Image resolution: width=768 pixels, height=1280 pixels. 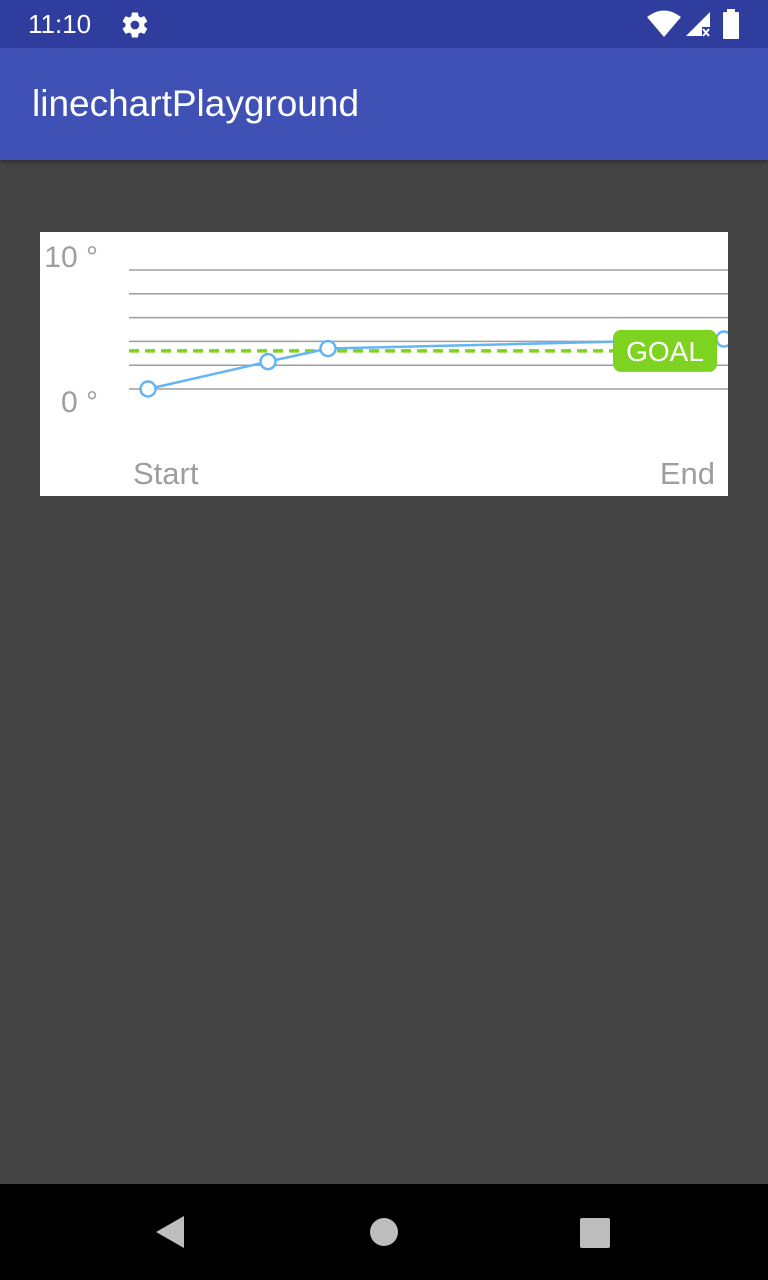 What do you see at coordinates (595, 1233) in the screenshot?
I see `recents-icon` at bounding box center [595, 1233].